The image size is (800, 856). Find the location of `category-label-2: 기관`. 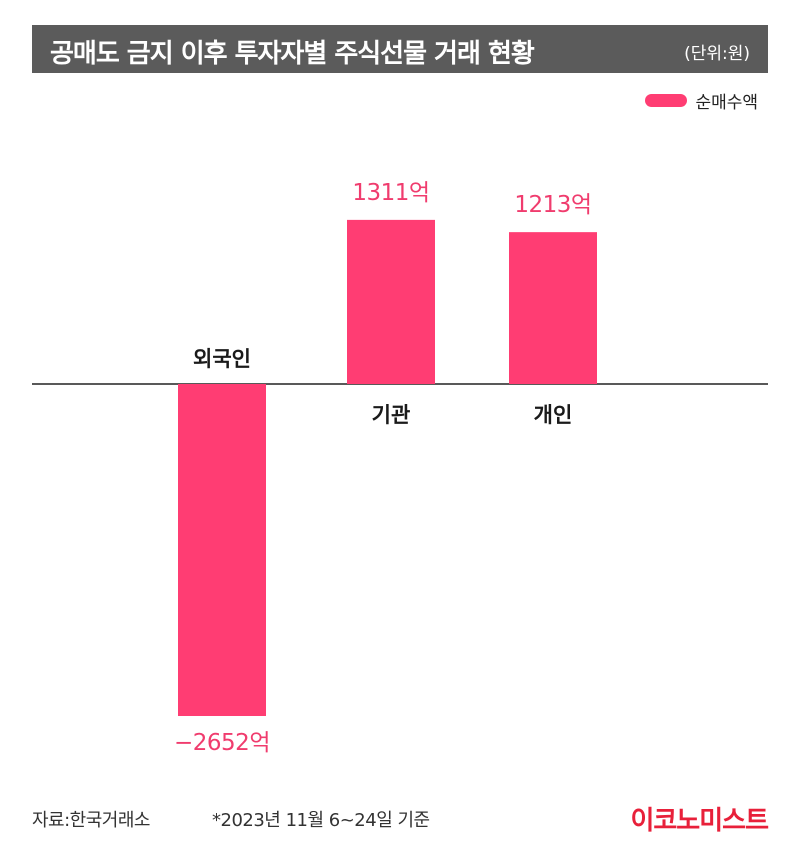

category-label-2: 기관 is located at coordinates (391, 415).